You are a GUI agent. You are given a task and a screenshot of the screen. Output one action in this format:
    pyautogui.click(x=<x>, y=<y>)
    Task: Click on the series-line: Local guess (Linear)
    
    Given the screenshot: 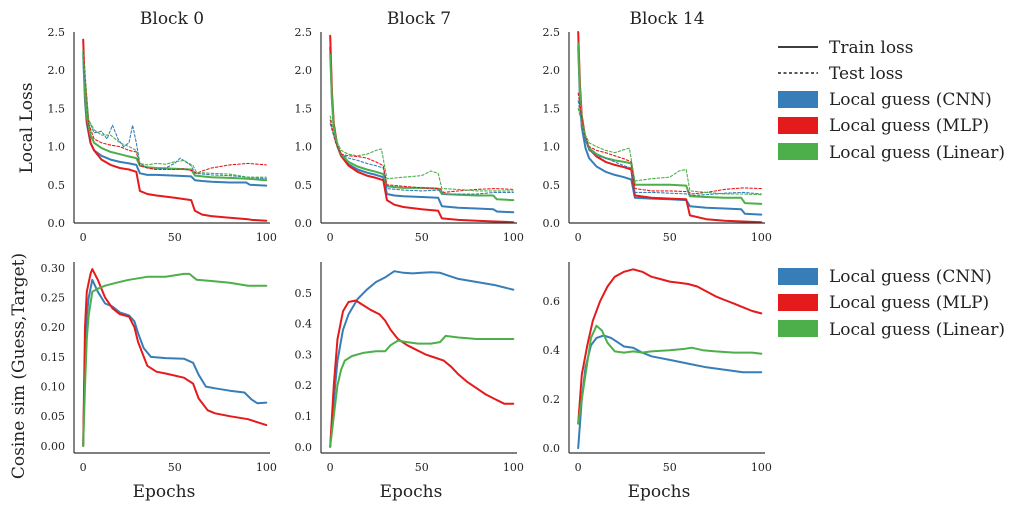 What is the action you would take?
    pyautogui.click(x=670, y=374)
    